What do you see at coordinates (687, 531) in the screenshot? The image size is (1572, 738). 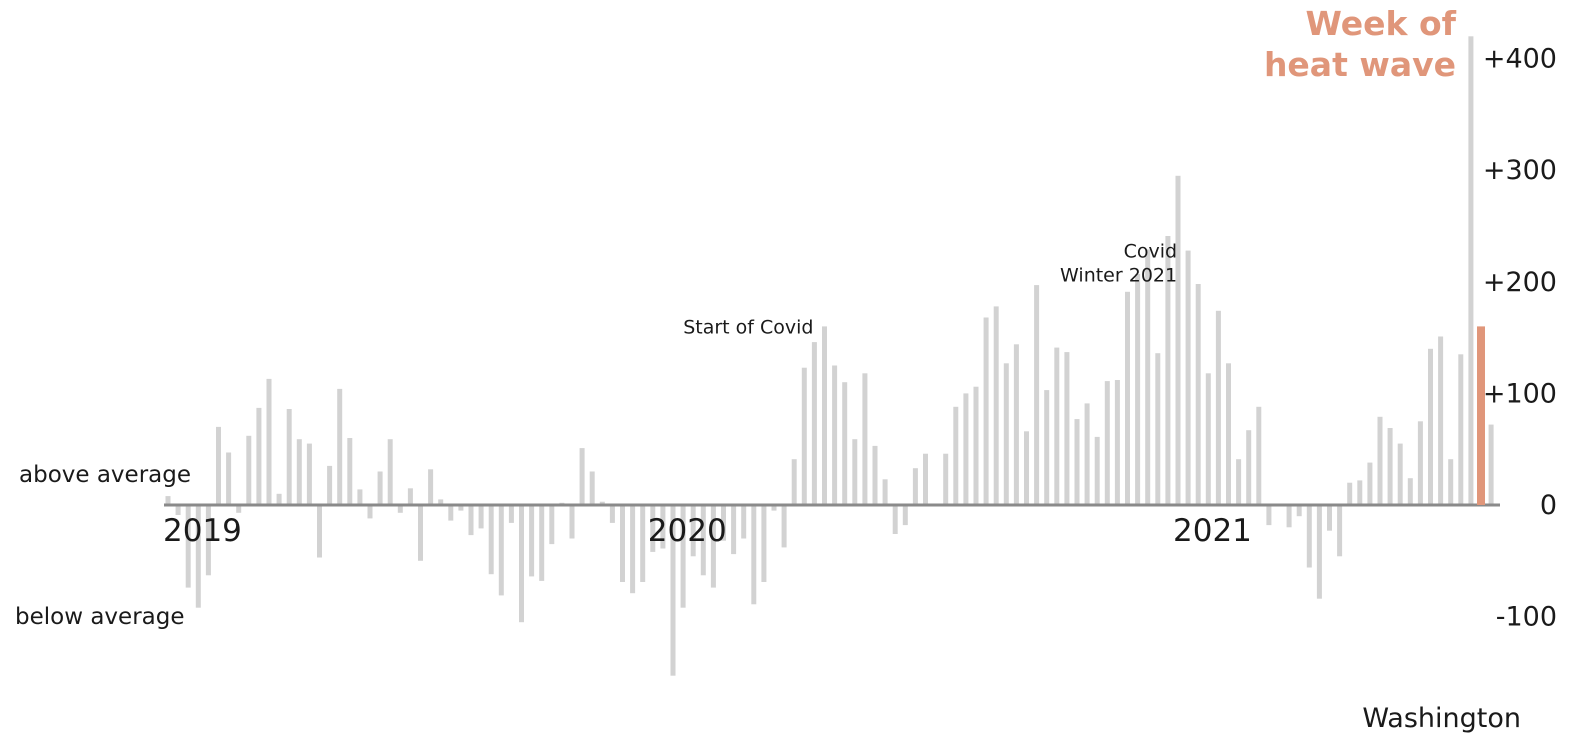 I see `x-tick-label: 2020` at bounding box center [687, 531].